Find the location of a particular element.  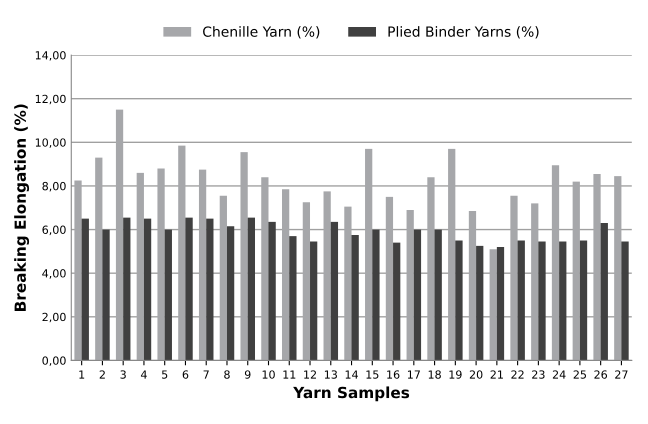

x-tick-label: 7 is located at coordinates (206, 374).